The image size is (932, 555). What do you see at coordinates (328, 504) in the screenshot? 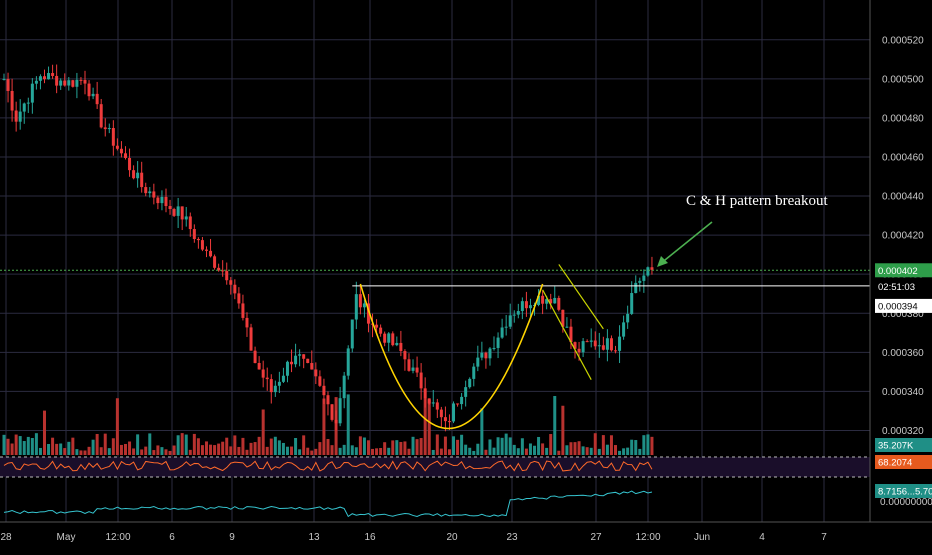
I see `obv-line` at bounding box center [328, 504].